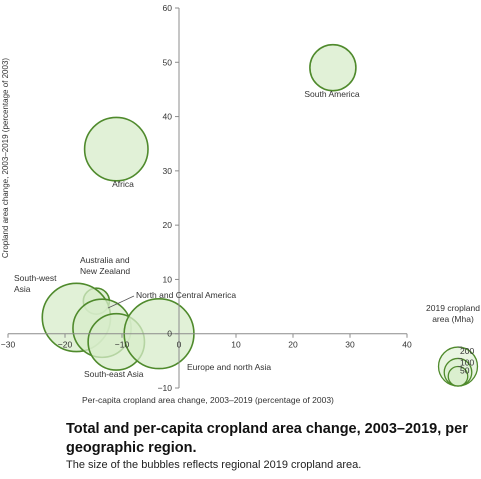 This screenshot has height=479, width=481. What do you see at coordinates (332, 94) in the screenshot?
I see `bubble-label-south-america: South America` at bounding box center [332, 94].